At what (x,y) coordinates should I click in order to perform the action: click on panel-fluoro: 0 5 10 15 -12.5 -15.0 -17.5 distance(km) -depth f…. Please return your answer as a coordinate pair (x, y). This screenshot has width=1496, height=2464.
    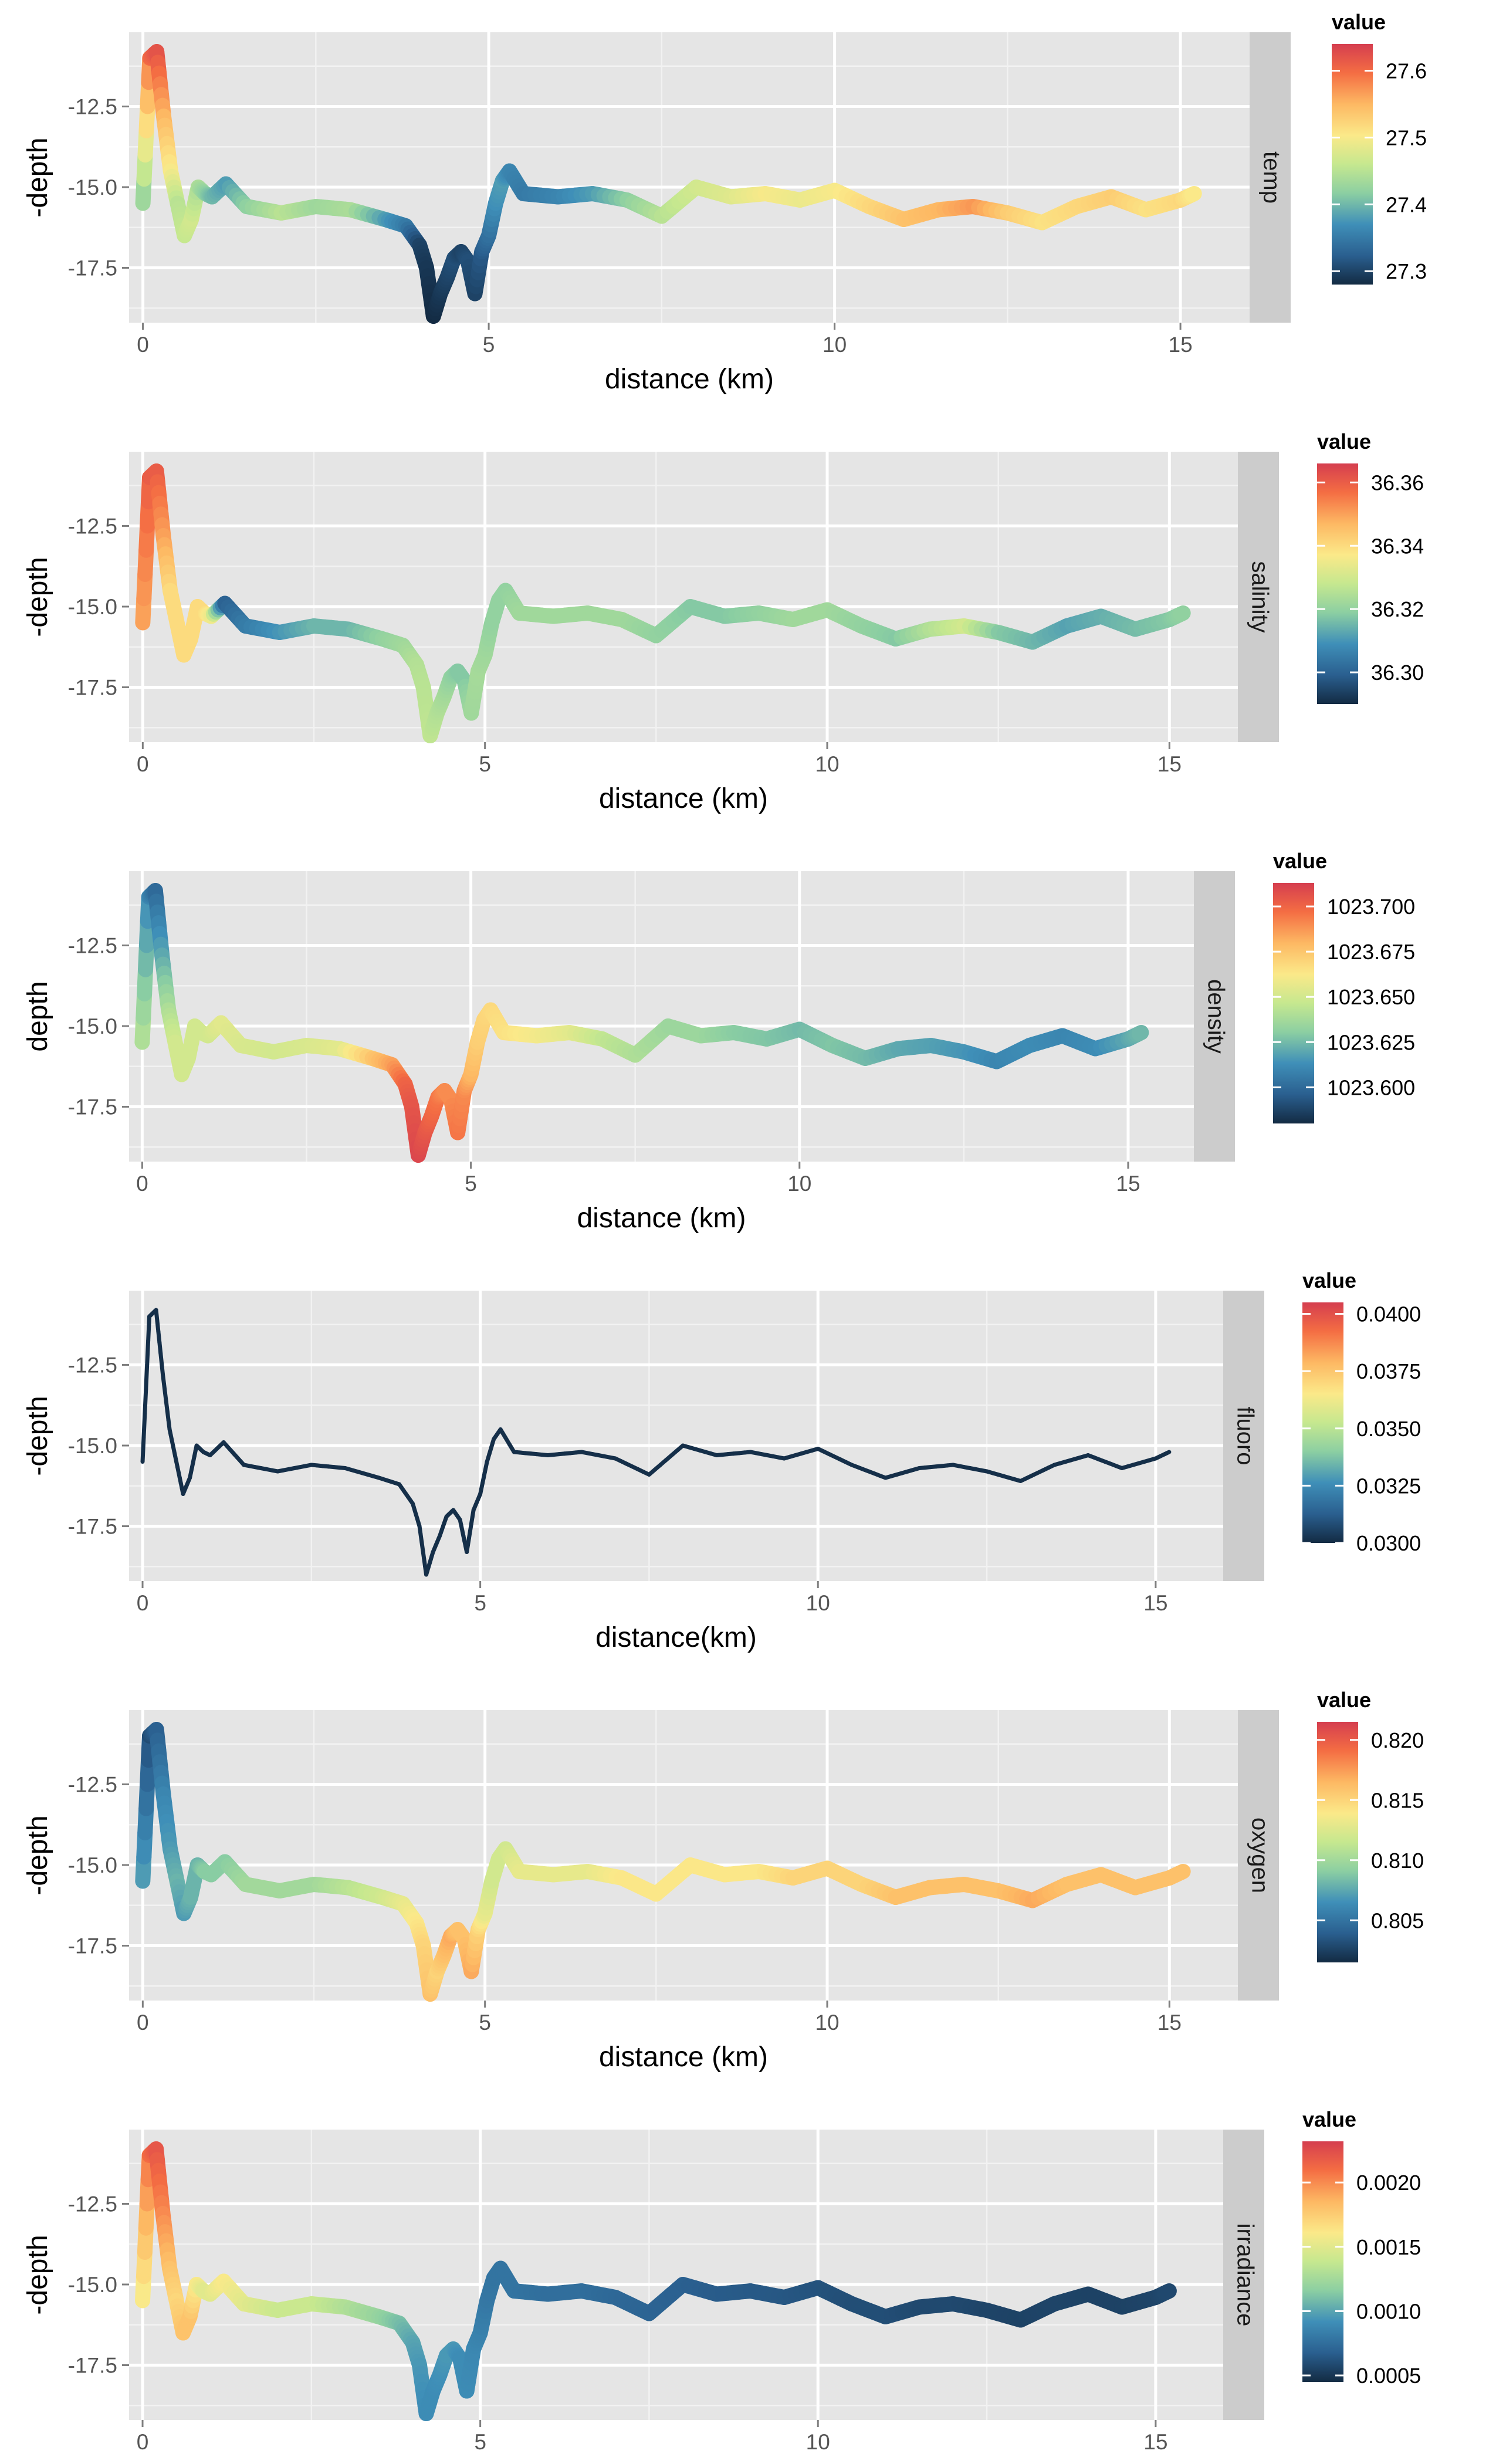
    Looking at the image, I should click on (721, 1460).